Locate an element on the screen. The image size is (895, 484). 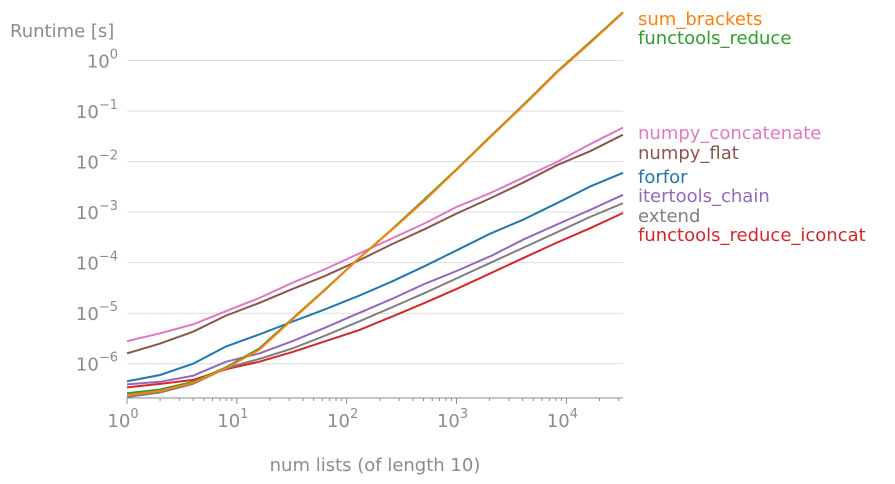
y-axis-title: Runtime [s] is located at coordinates (62, 31).